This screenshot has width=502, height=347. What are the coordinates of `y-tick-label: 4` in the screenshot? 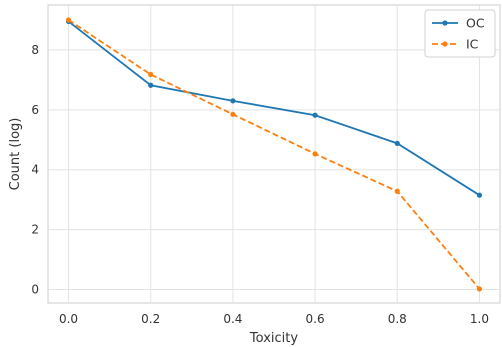 It's located at (35, 170).